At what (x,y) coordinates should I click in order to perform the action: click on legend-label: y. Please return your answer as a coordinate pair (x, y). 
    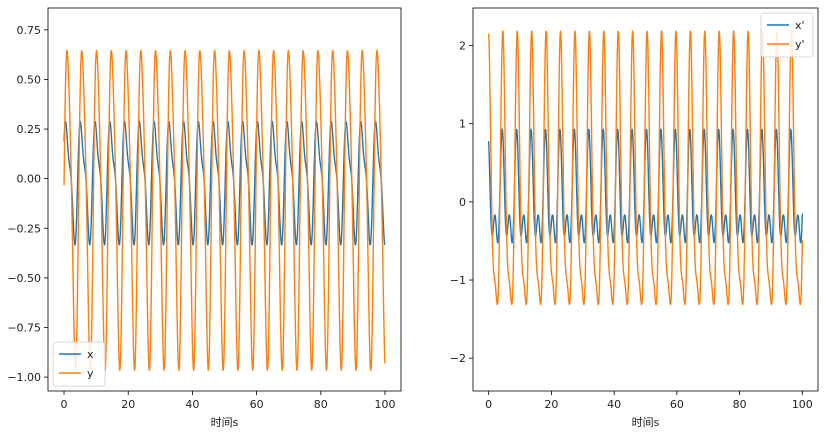
    Looking at the image, I should click on (90, 373).